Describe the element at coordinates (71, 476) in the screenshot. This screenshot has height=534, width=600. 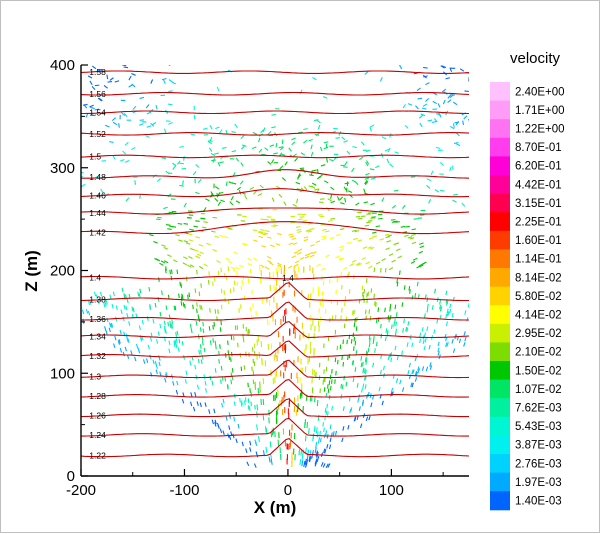
I see `y-tick-label: 0` at that location.